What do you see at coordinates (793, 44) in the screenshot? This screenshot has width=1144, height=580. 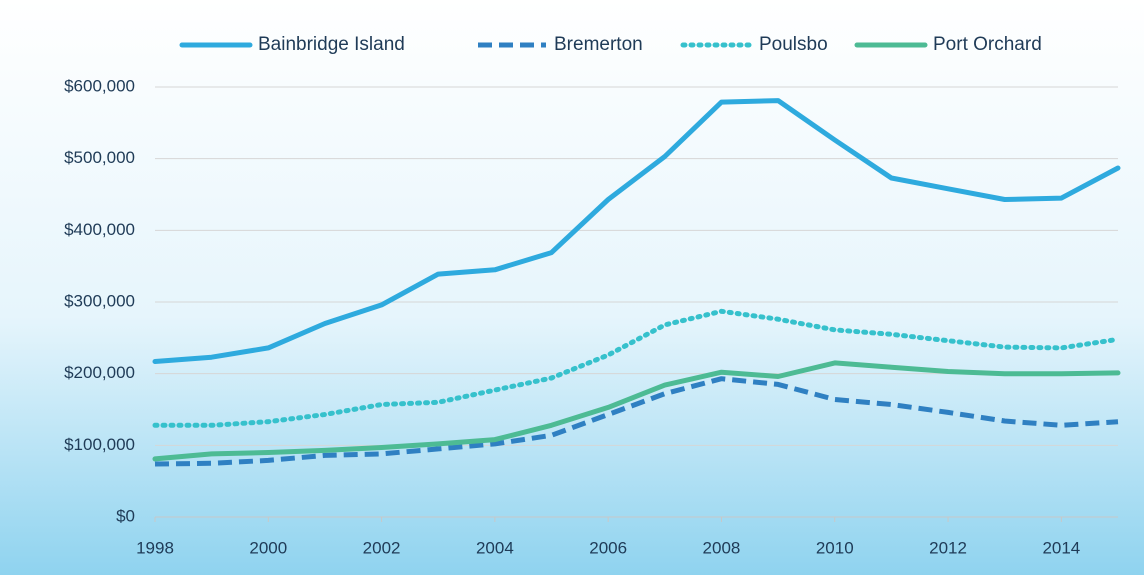 I see `legend-label: Poulsbo` at bounding box center [793, 44].